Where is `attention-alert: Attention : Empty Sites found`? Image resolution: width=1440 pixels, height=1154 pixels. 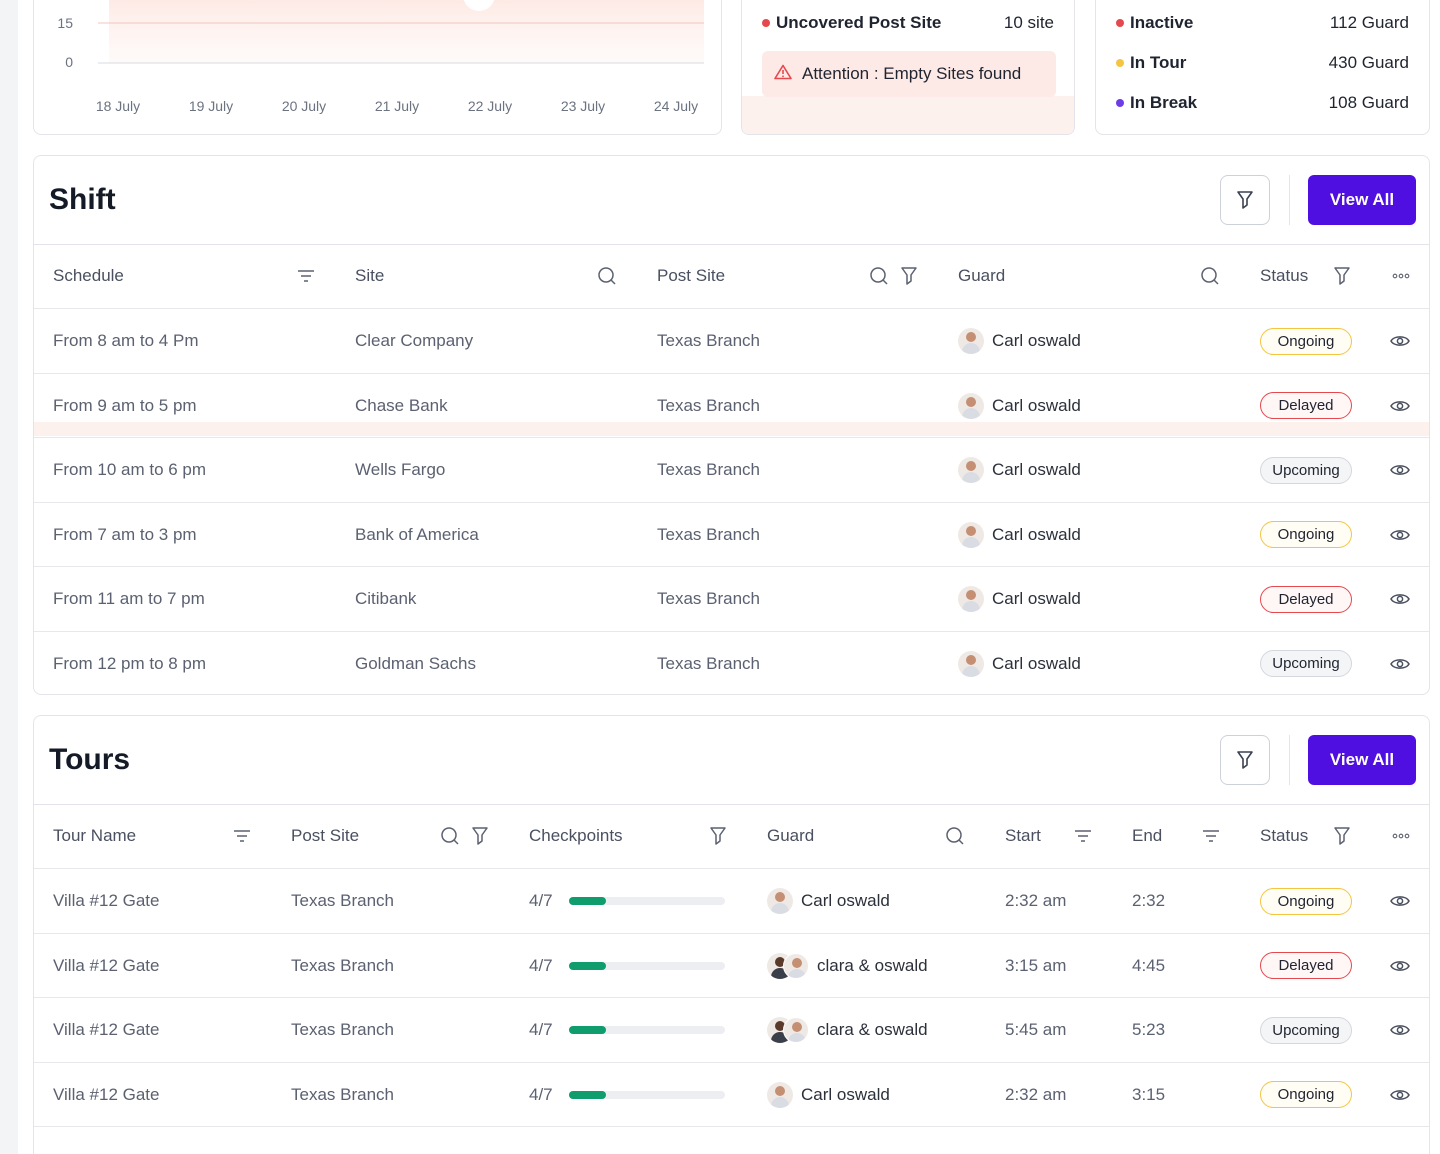 attention-alert: Attention : Empty Sites found is located at coordinates (909, 74).